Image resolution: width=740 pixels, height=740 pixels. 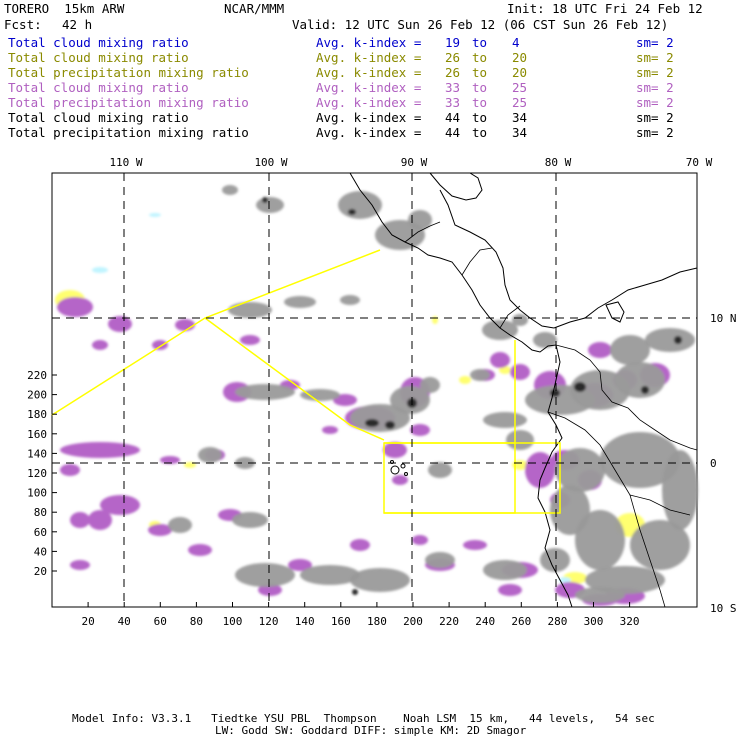 I want to click on y-tick-label: 180, so click(x=37, y=414).